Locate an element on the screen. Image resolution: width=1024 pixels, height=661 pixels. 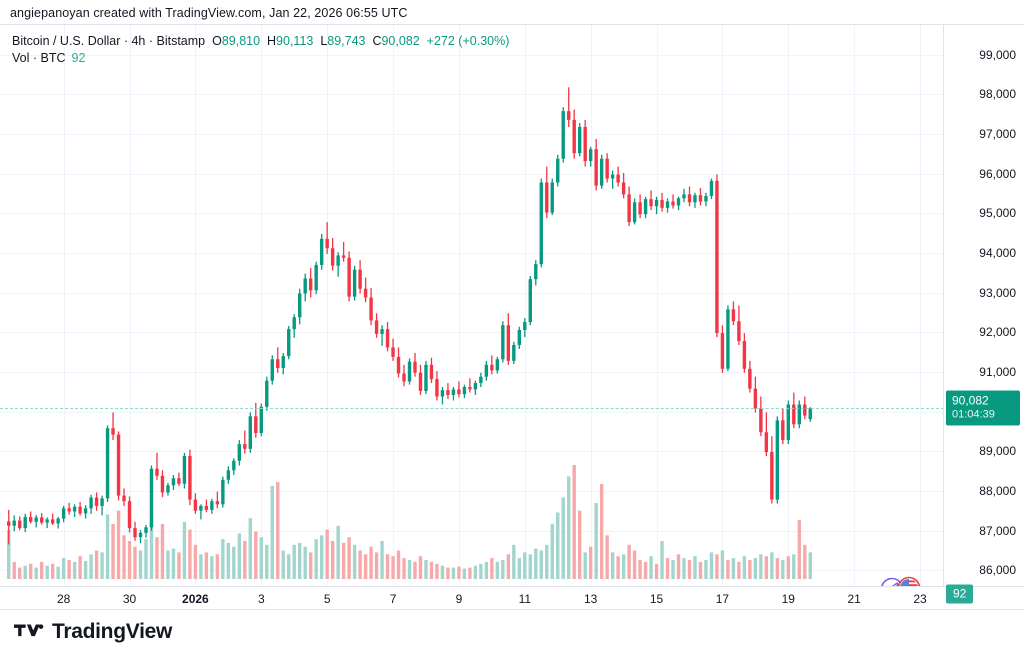
legend-sep-1: · is located at coordinates (126, 41).